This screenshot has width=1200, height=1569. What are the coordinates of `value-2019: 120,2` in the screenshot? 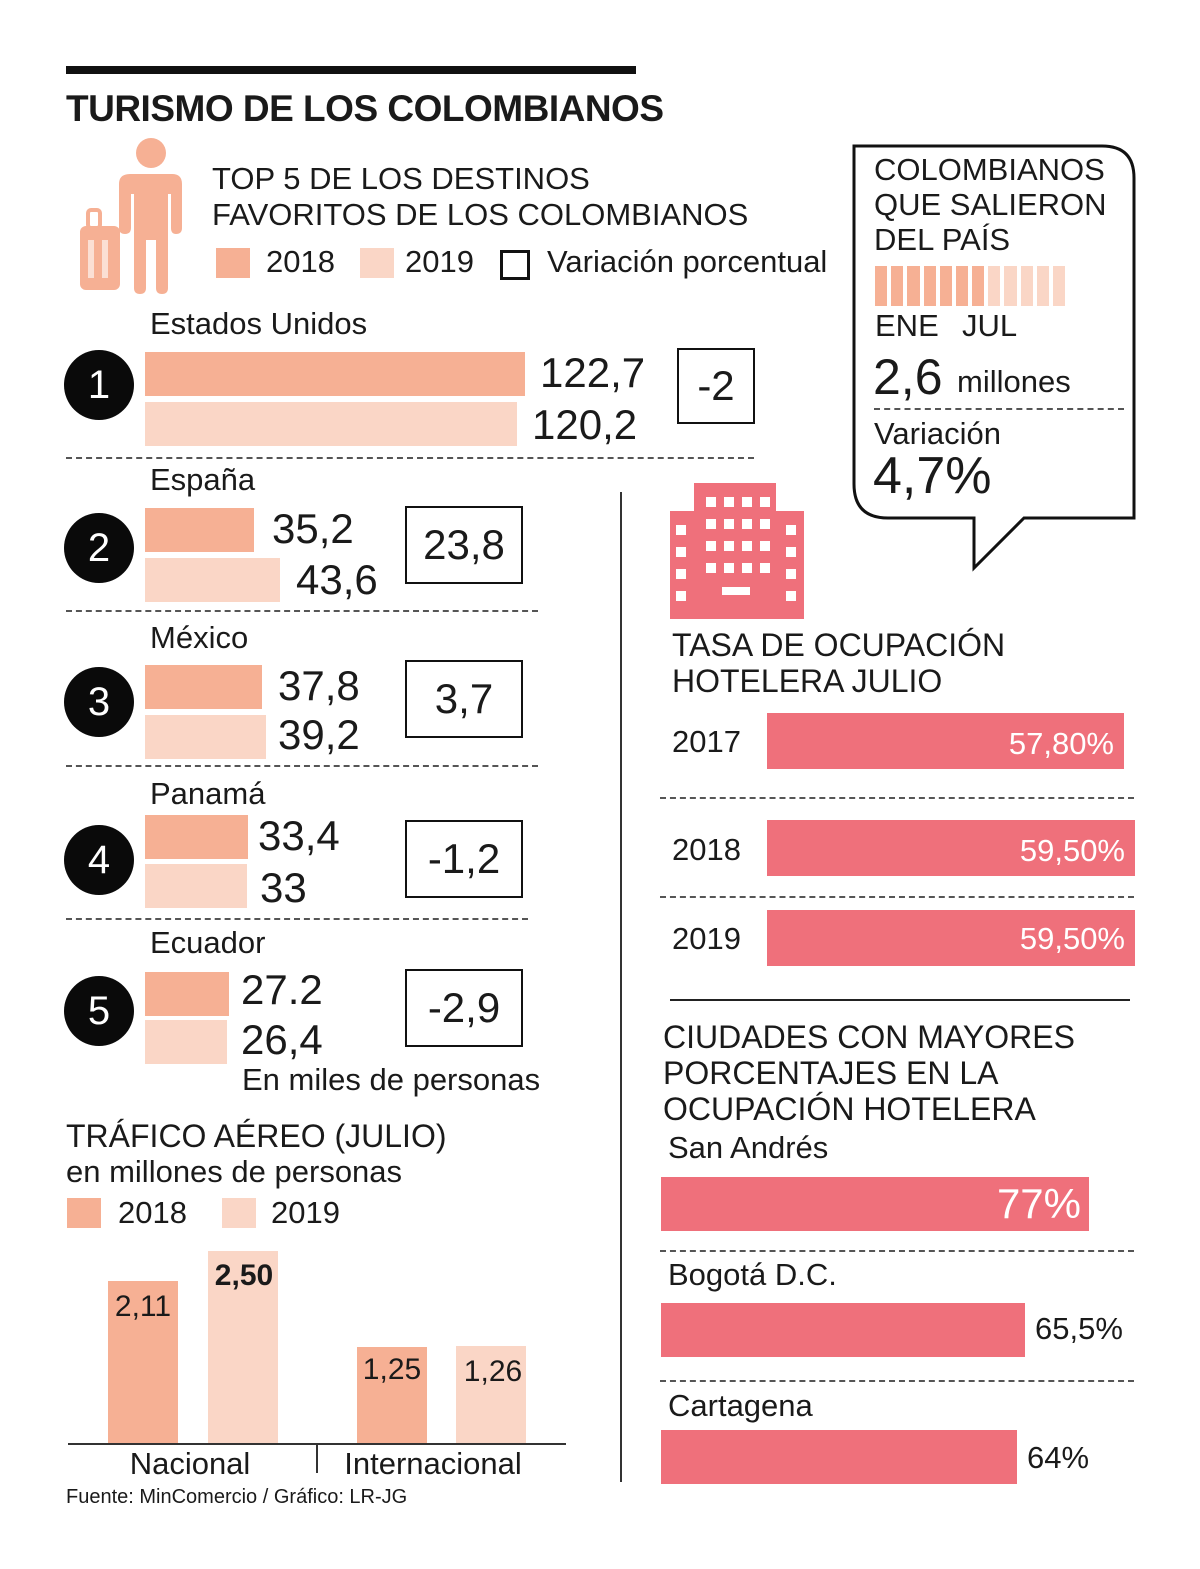 It's located at (585, 424).